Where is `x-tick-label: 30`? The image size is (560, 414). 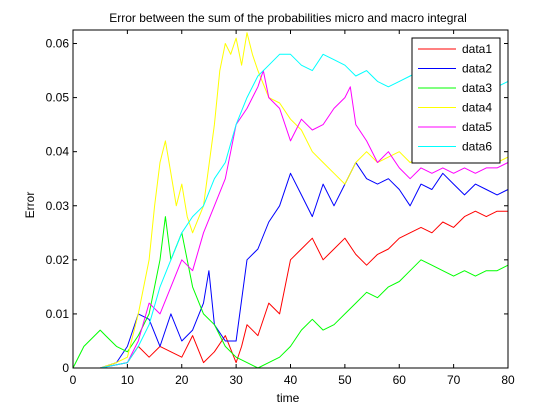 x-tick-label: 30 is located at coordinates (236, 380).